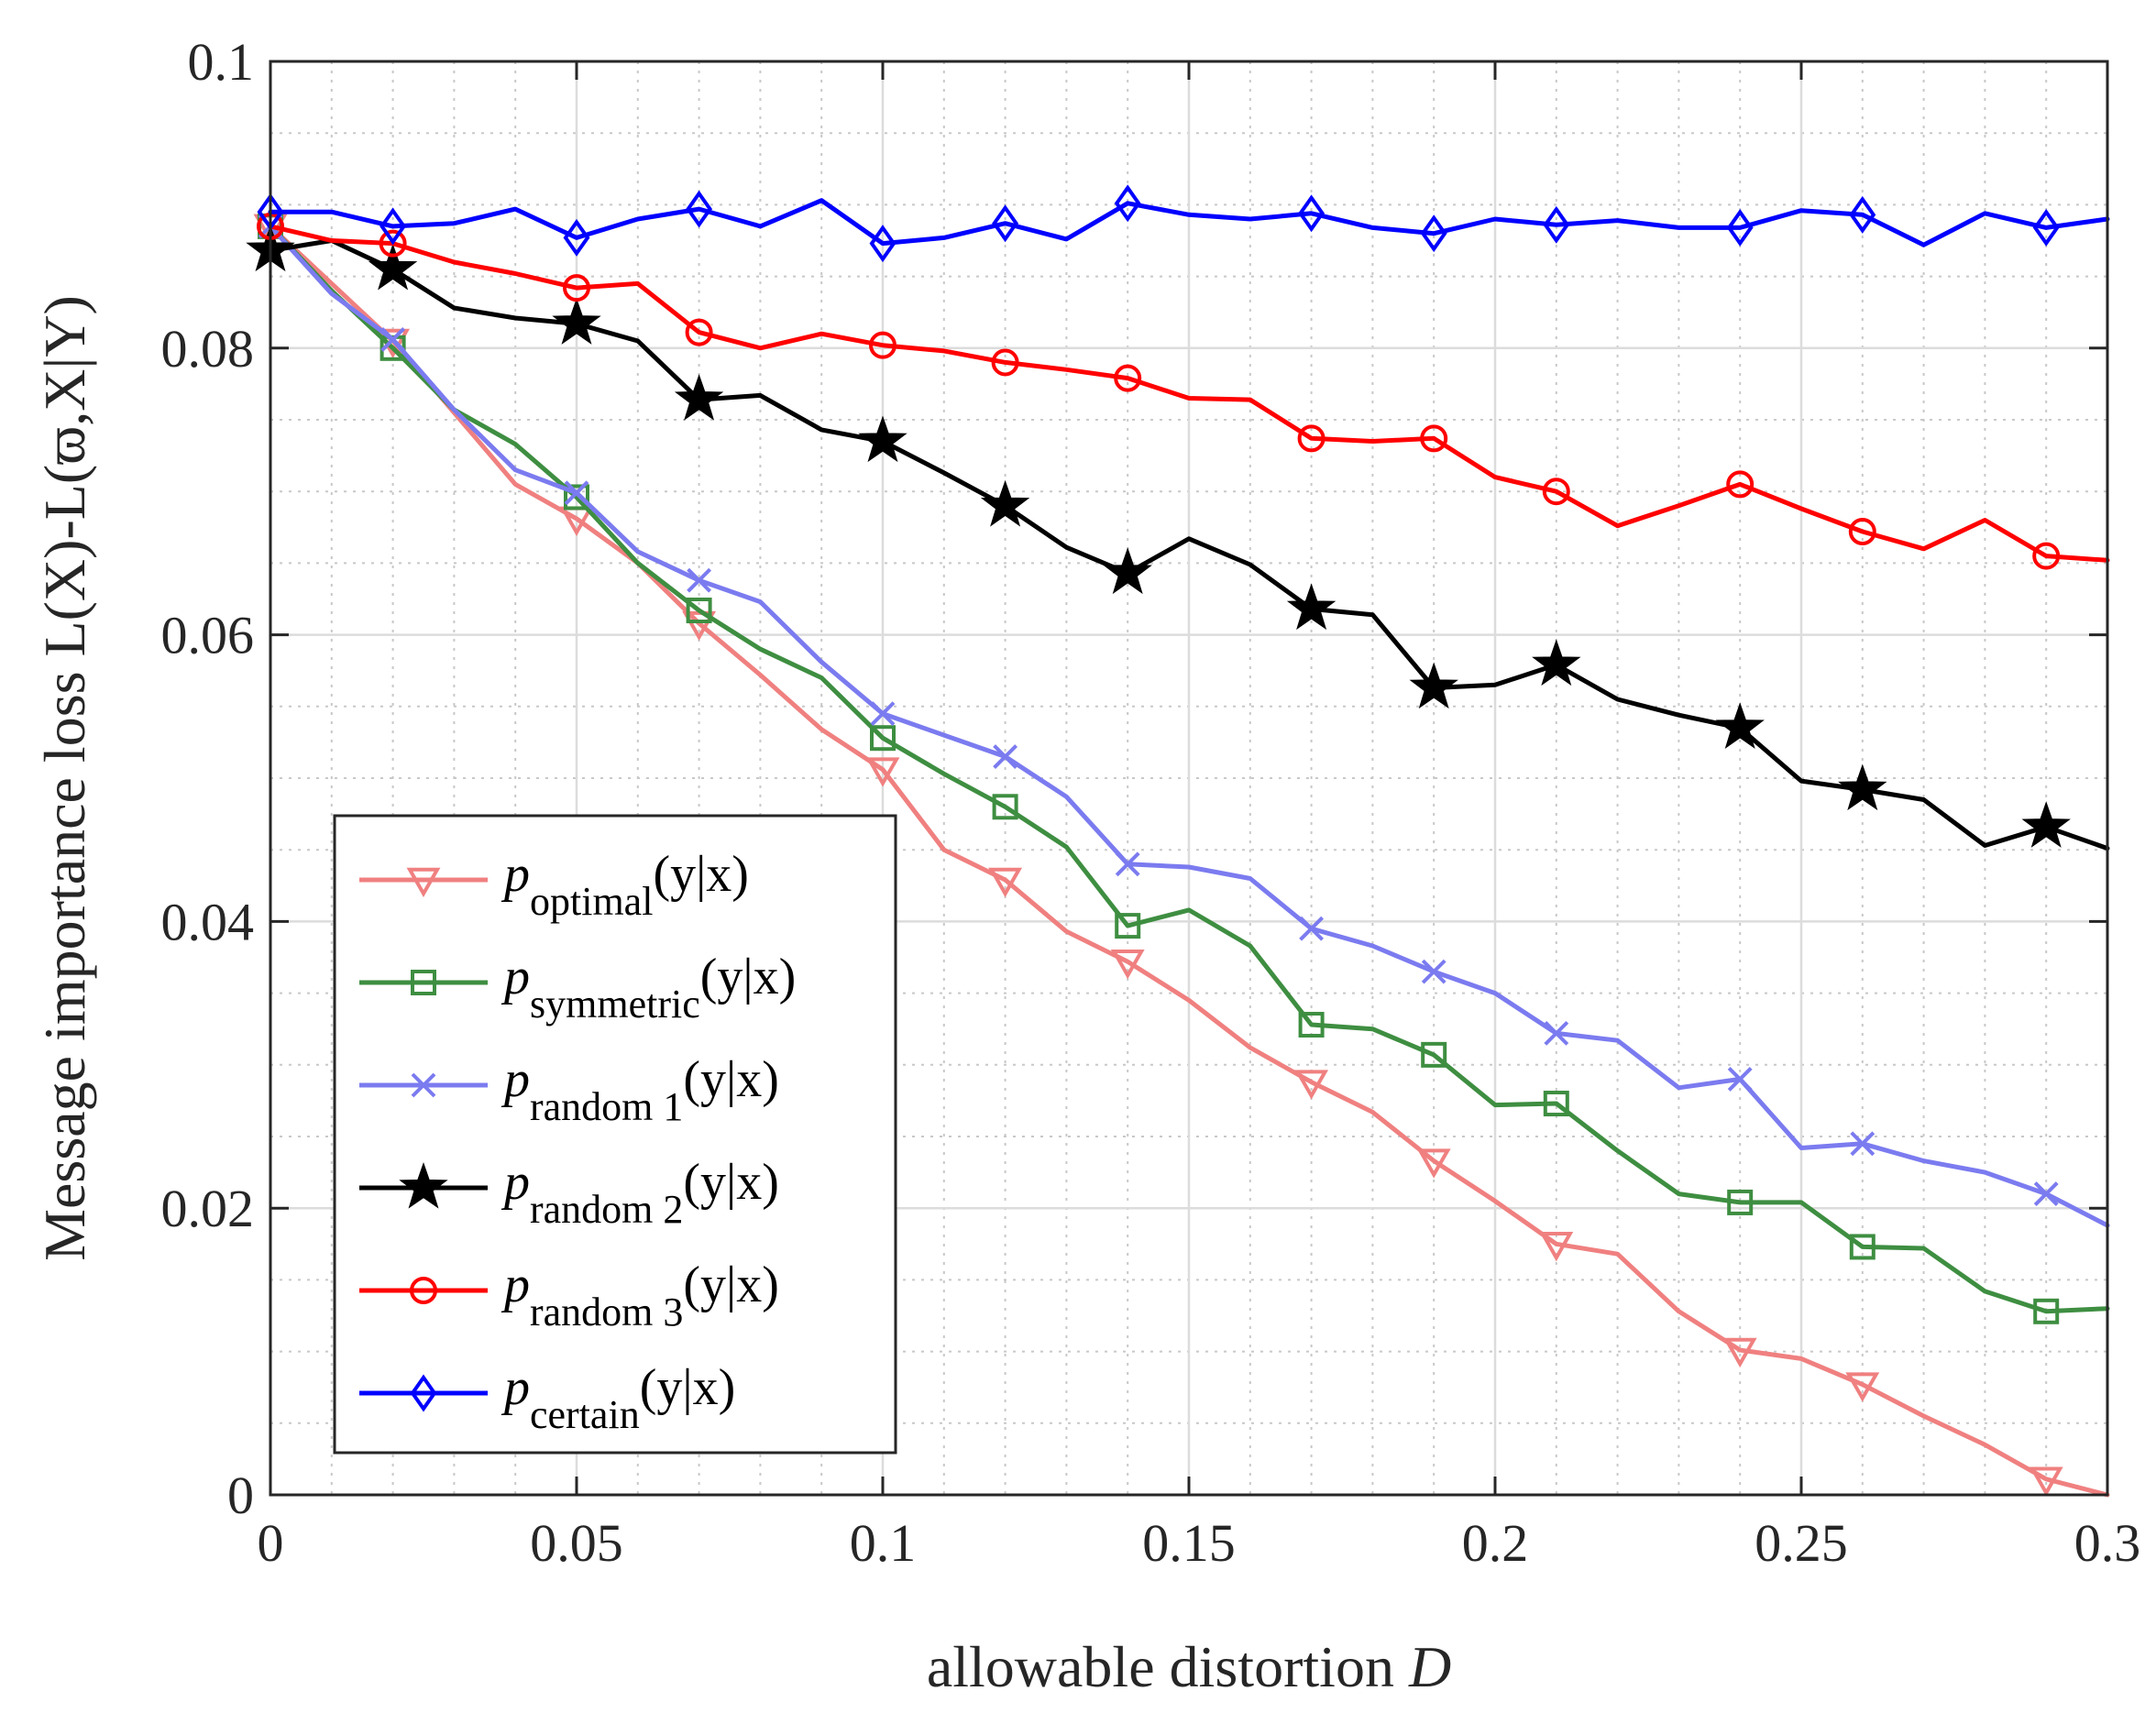 This screenshot has width=2156, height=1713. Describe the element at coordinates (423, 1085) in the screenshot. I see `legend-item-random-1-marker` at that location.